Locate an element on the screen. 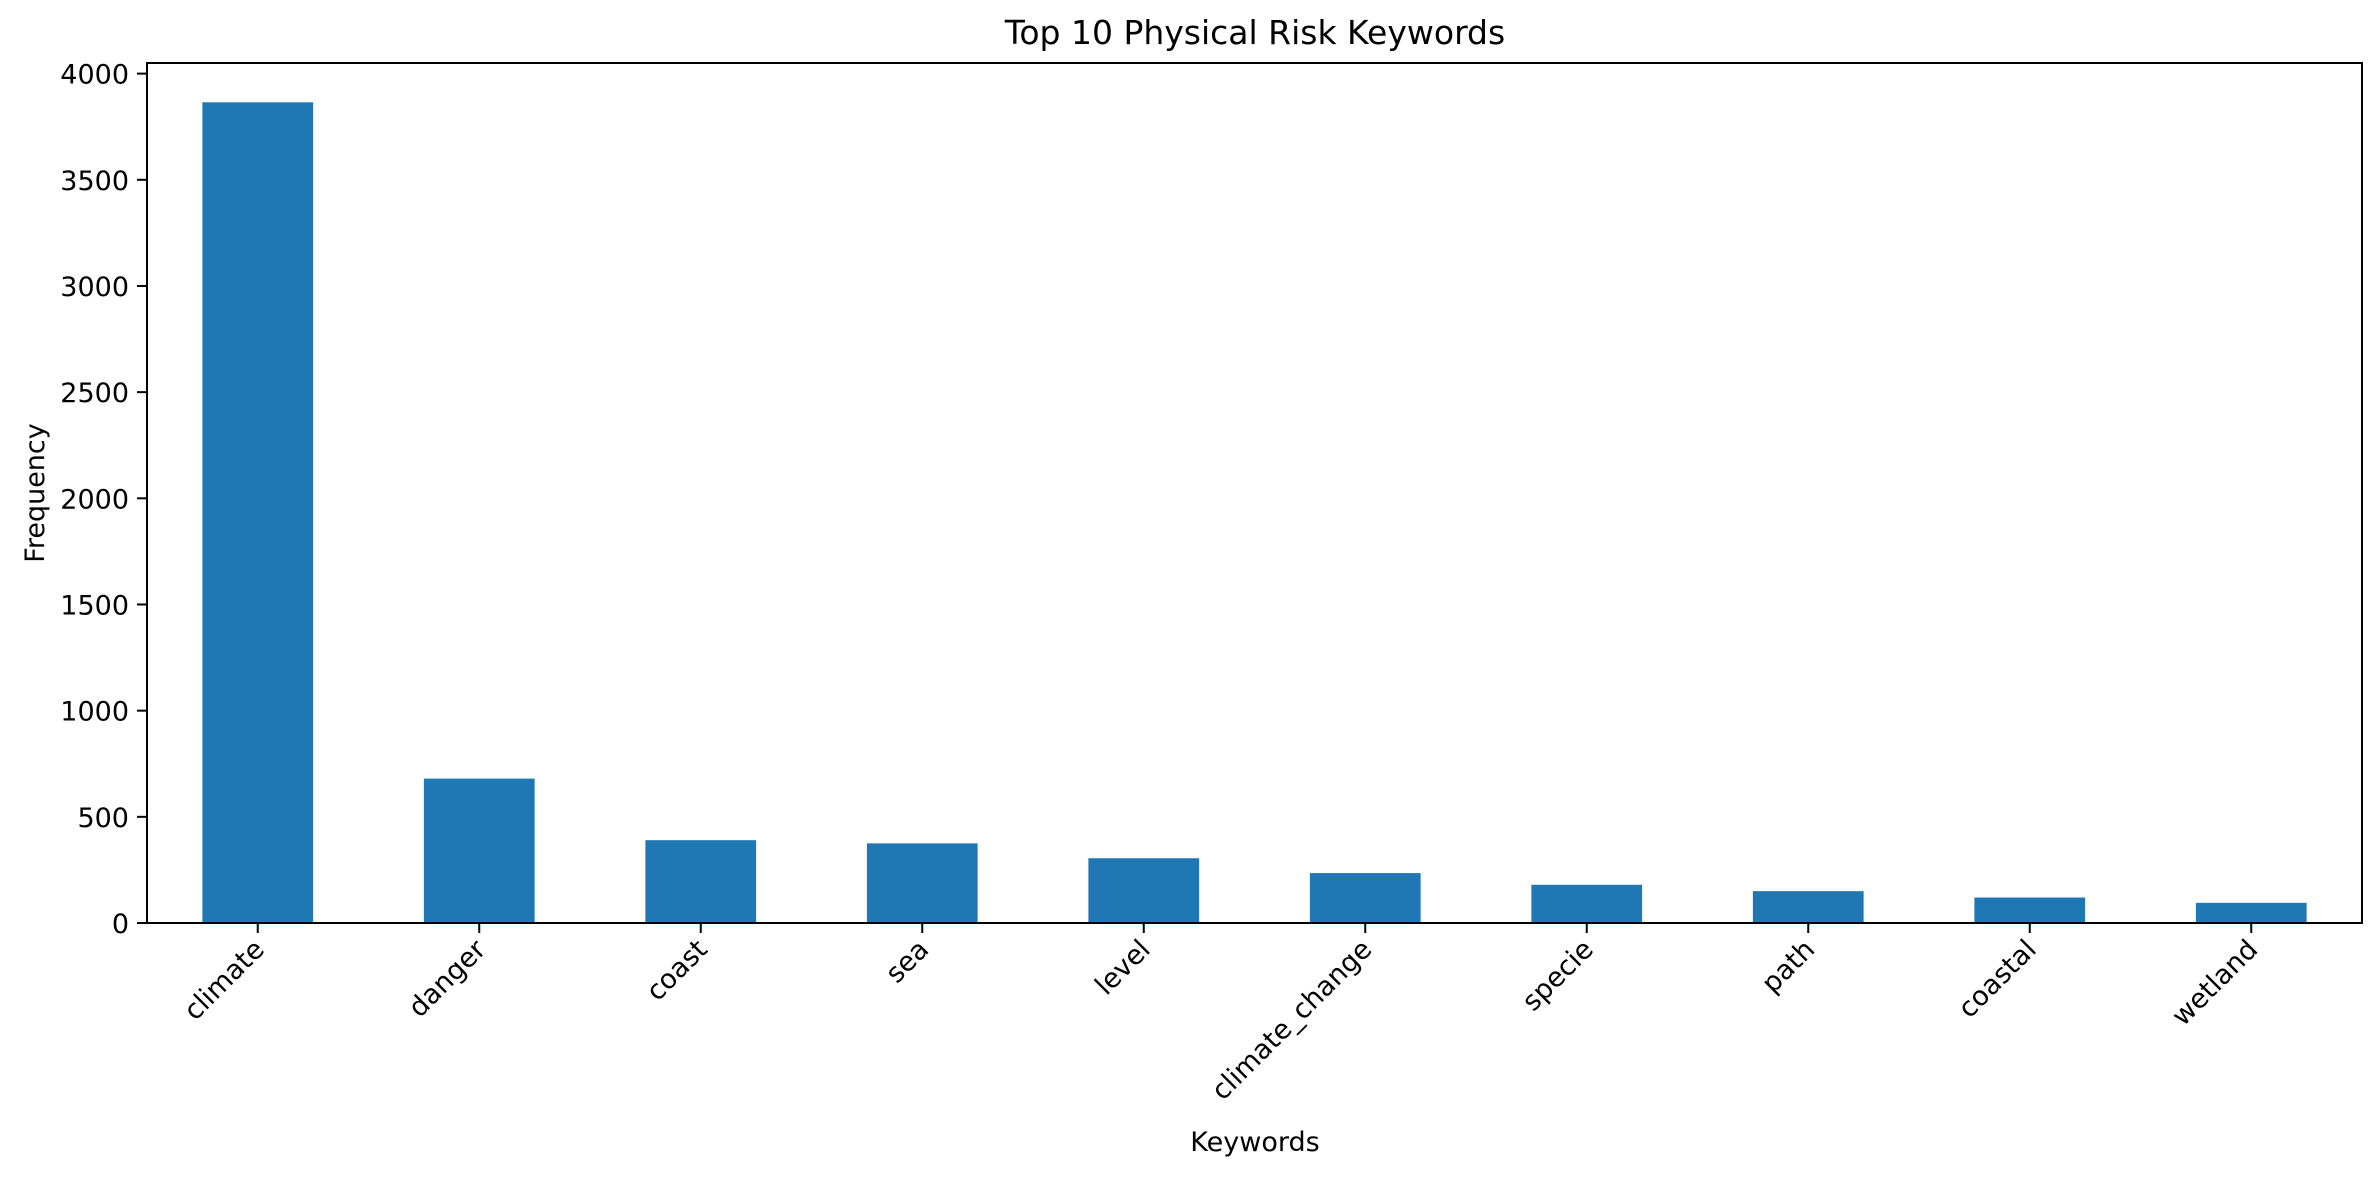  x-tick-label: wetland is located at coordinates (2215, 983).